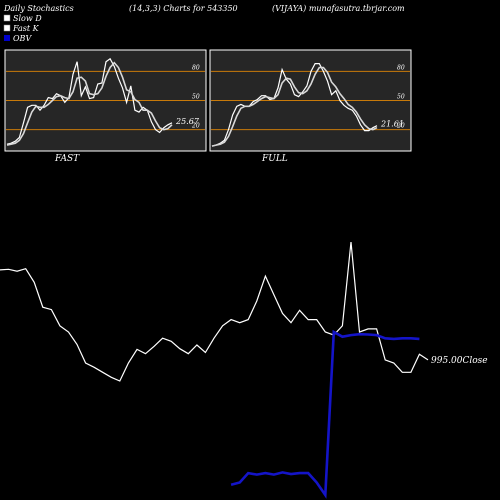 This screenshot has width=500, height=500. I want to click on full-level-label-50: 50, so click(401, 97).